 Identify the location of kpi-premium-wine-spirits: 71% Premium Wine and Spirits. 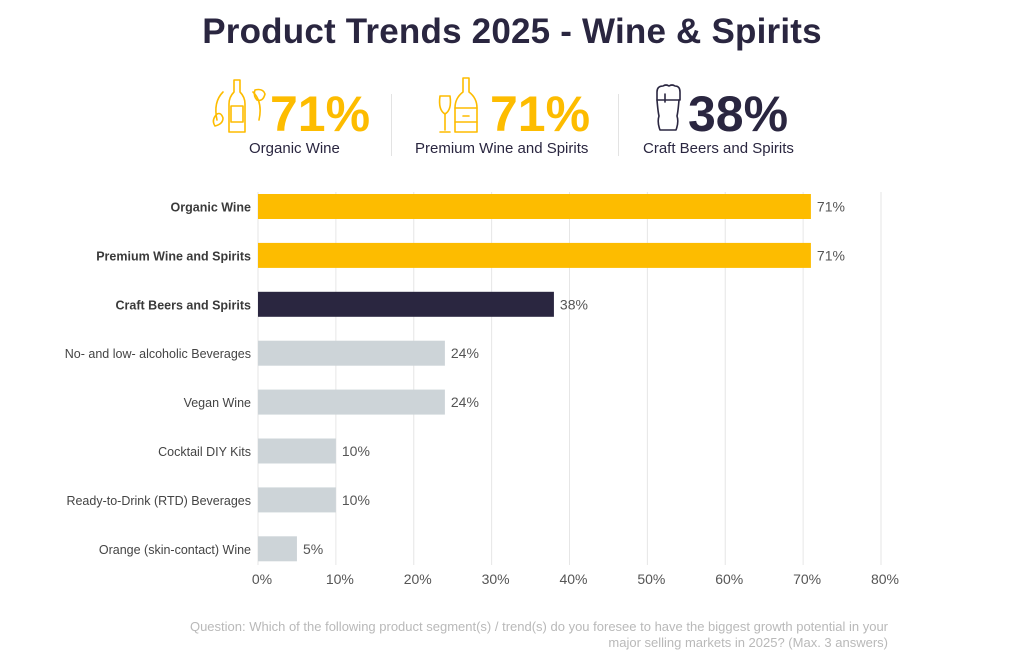
(512, 118).